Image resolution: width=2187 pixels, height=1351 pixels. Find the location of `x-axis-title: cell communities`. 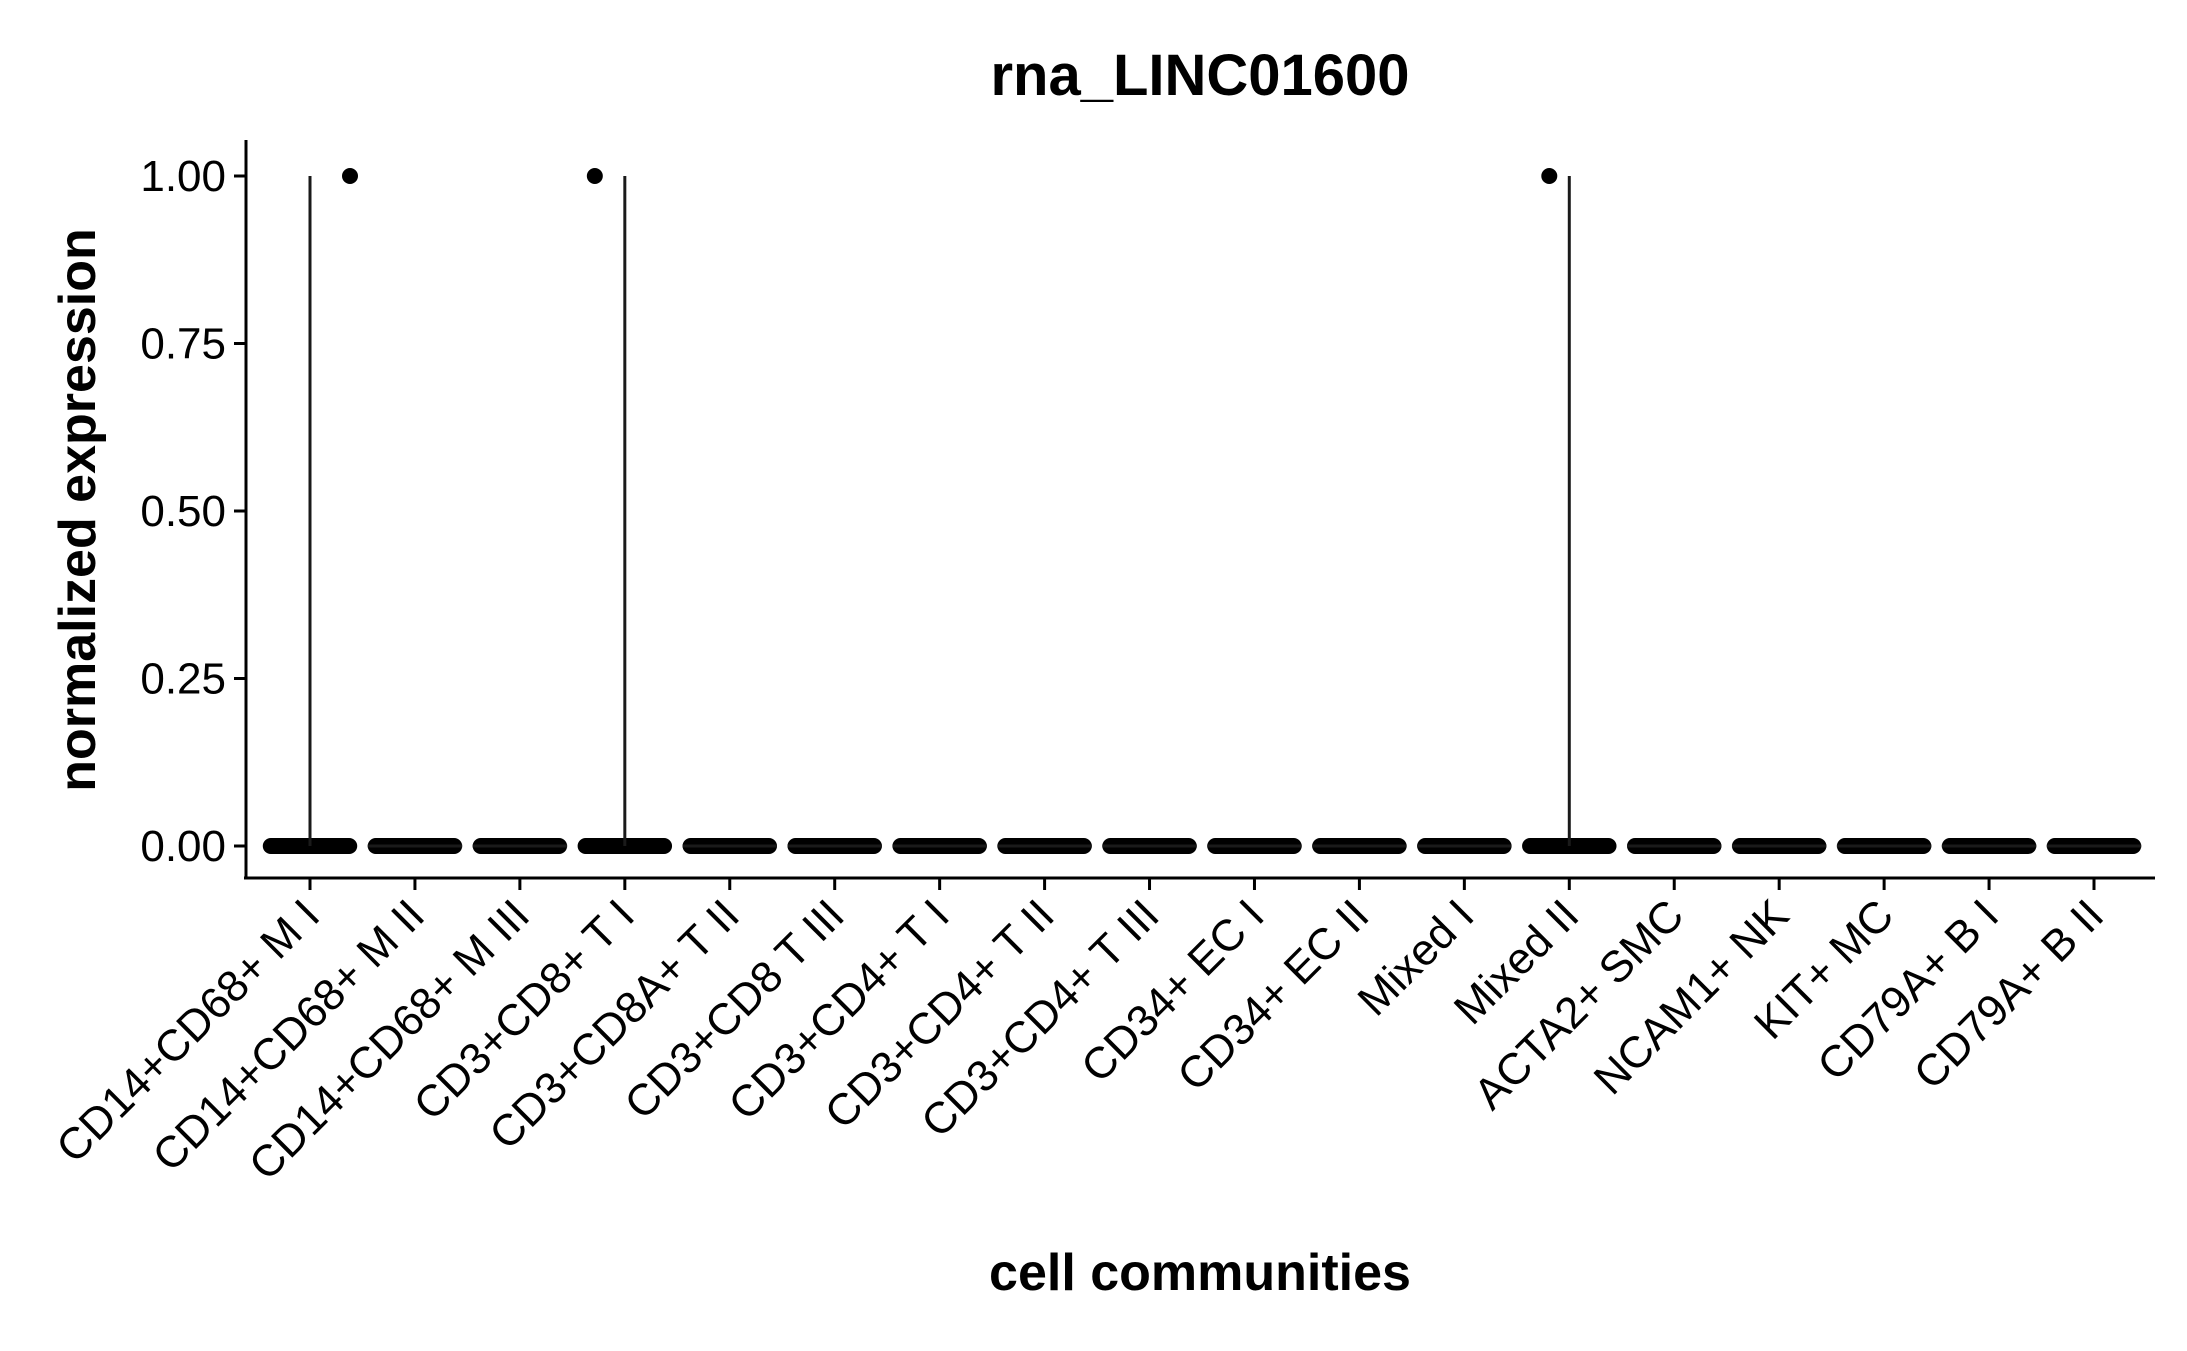

x-axis-title: cell communities is located at coordinates (1200, 1273).